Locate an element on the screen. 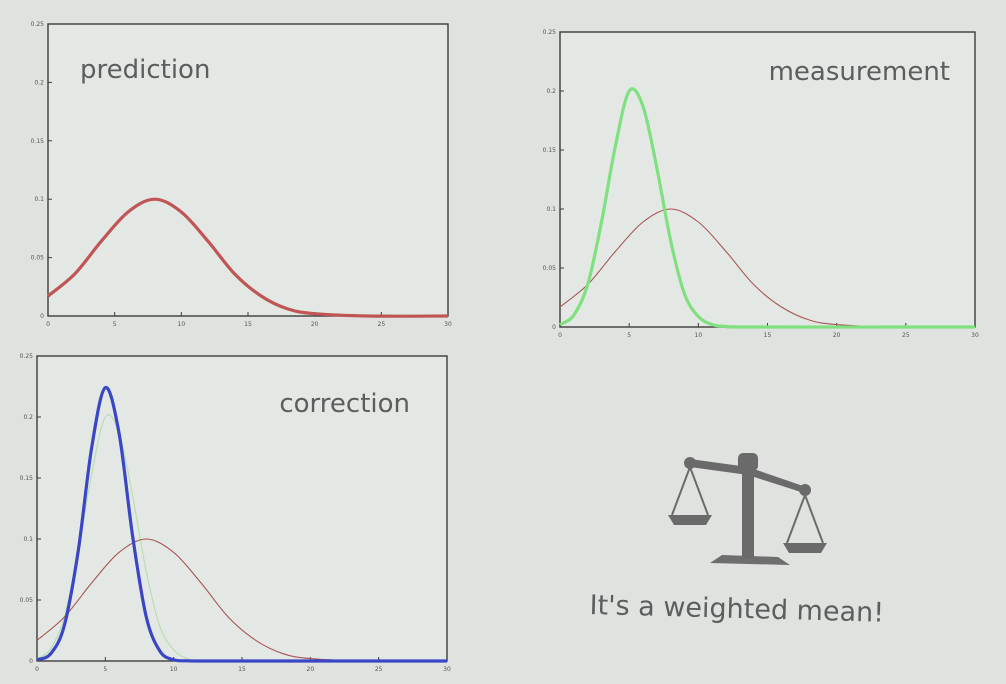 This screenshot has width=1006, height=684. series-line-prediction is located at coordinates (247, 257).